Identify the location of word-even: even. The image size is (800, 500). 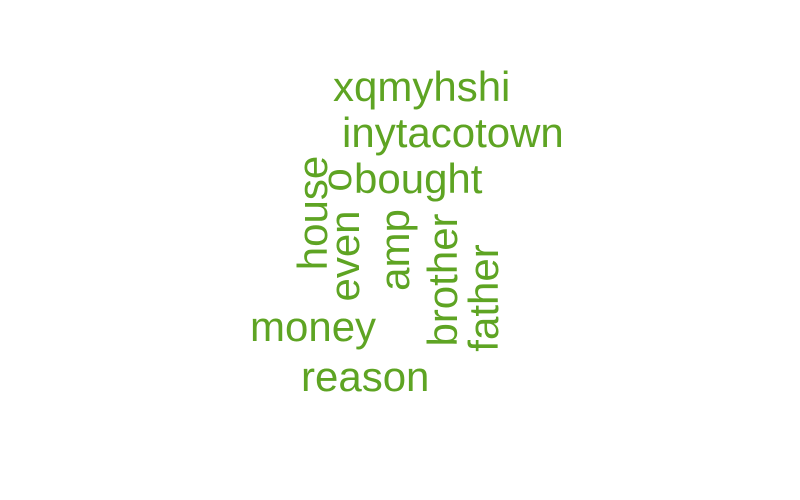
(344, 256).